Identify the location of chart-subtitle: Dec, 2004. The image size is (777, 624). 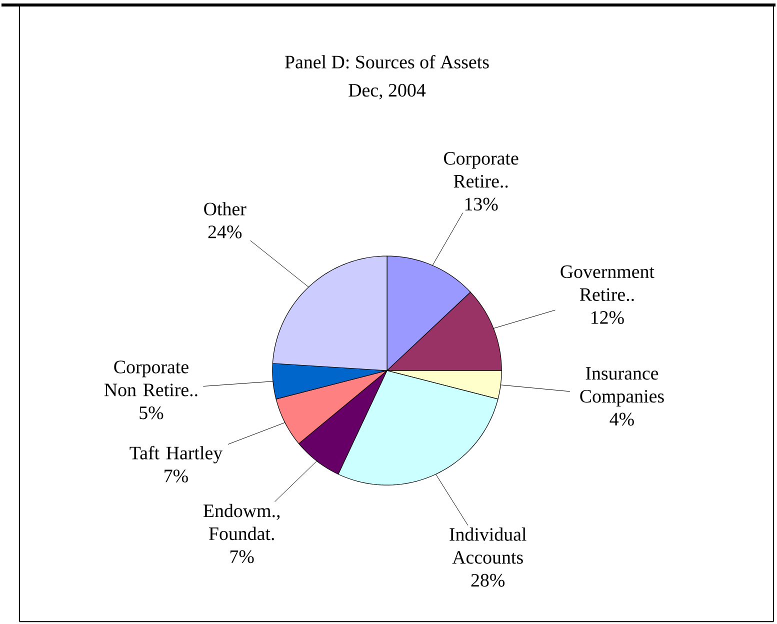
(387, 92).